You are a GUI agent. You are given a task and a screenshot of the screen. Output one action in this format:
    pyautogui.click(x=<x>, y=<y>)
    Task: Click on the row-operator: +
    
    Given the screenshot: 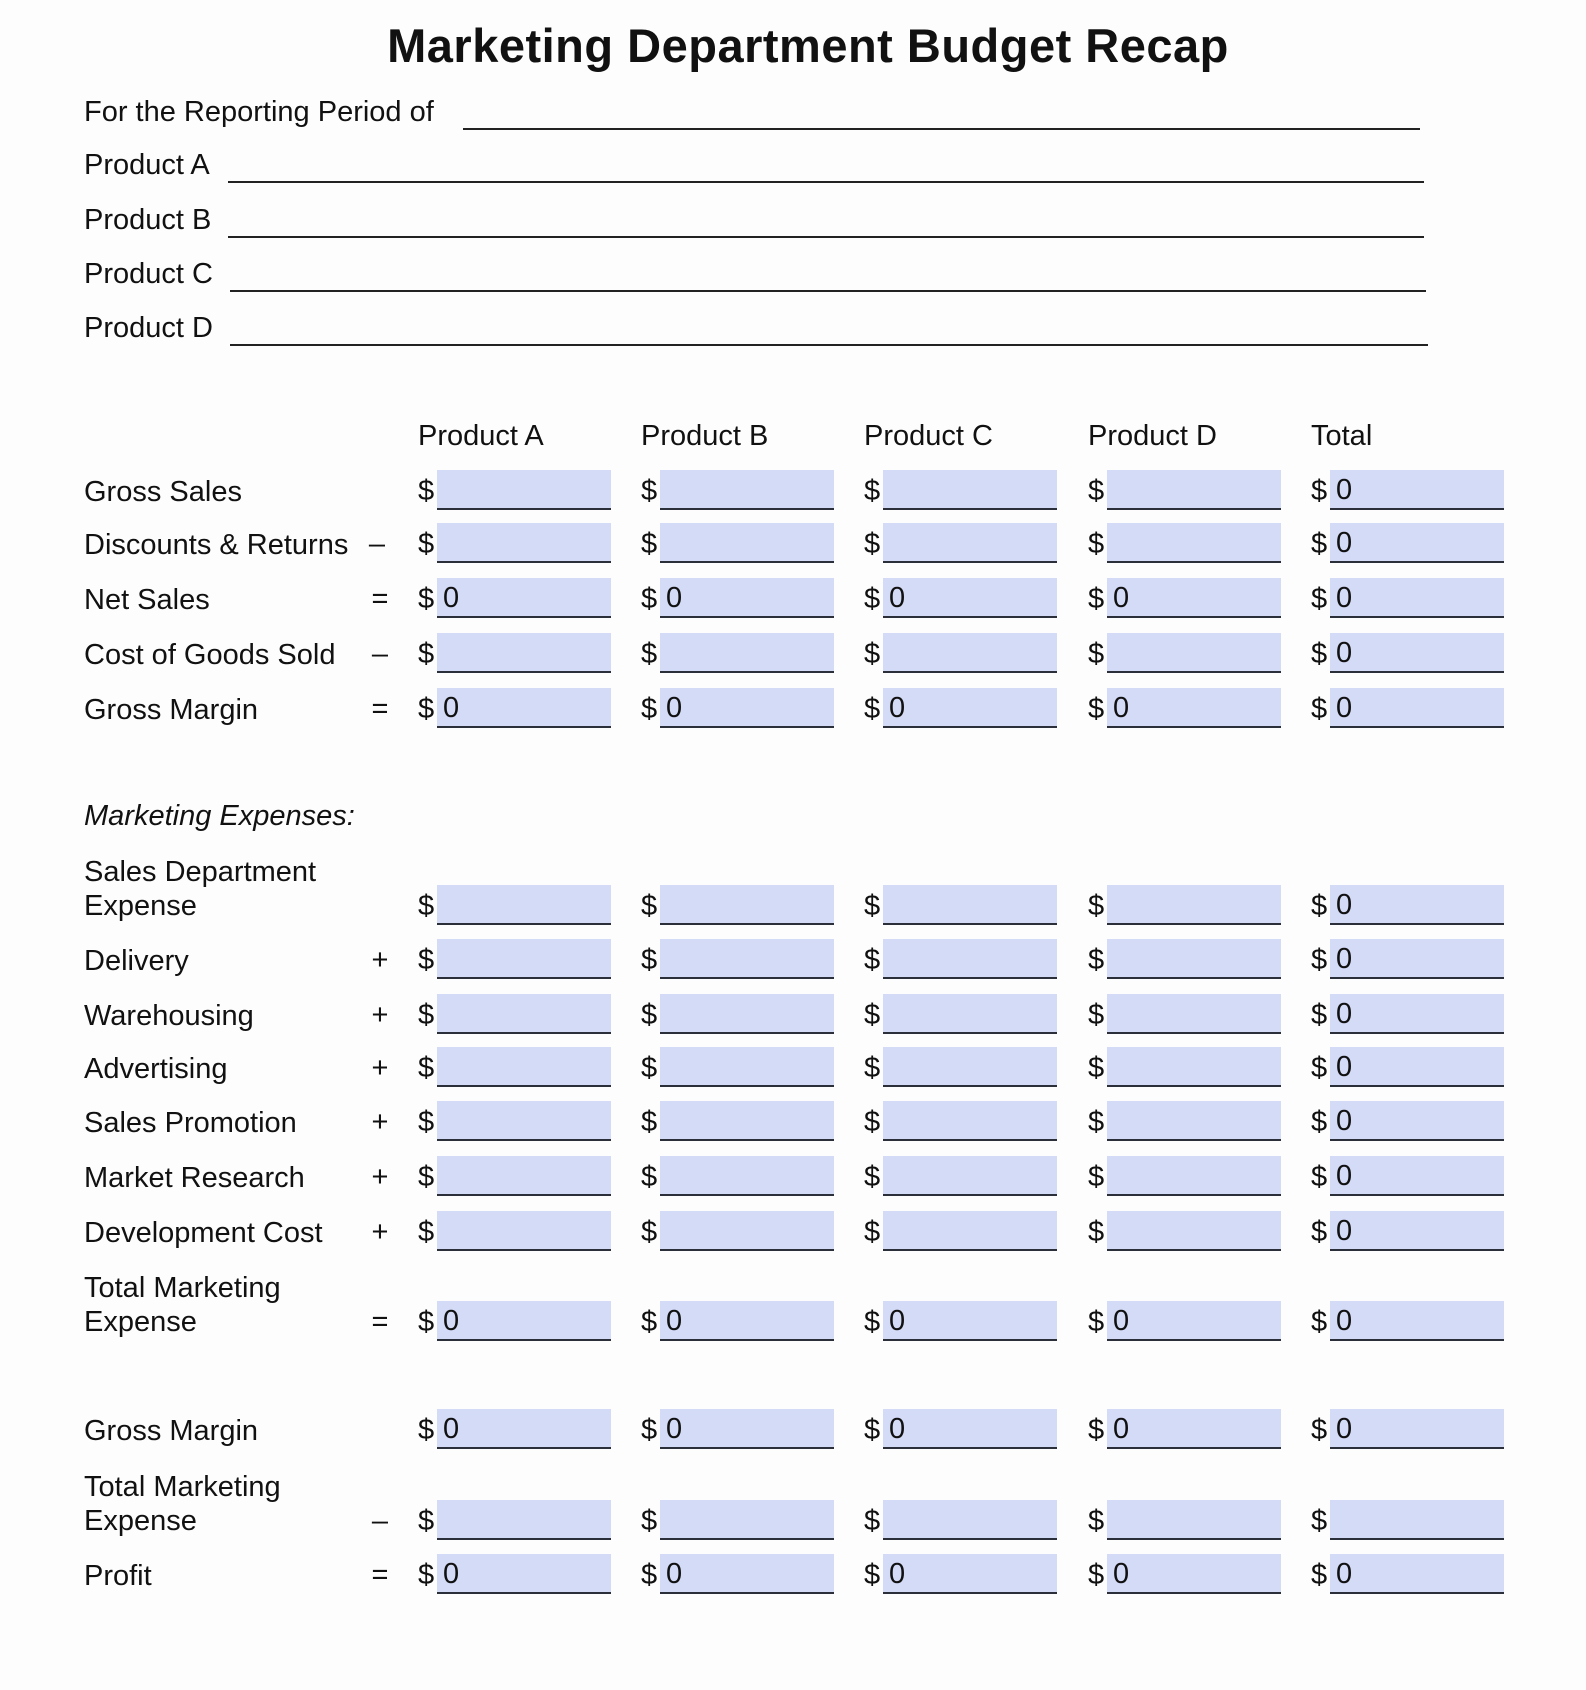 What is the action you would take?
    pyautogui.click(x=380, y=1068)
    